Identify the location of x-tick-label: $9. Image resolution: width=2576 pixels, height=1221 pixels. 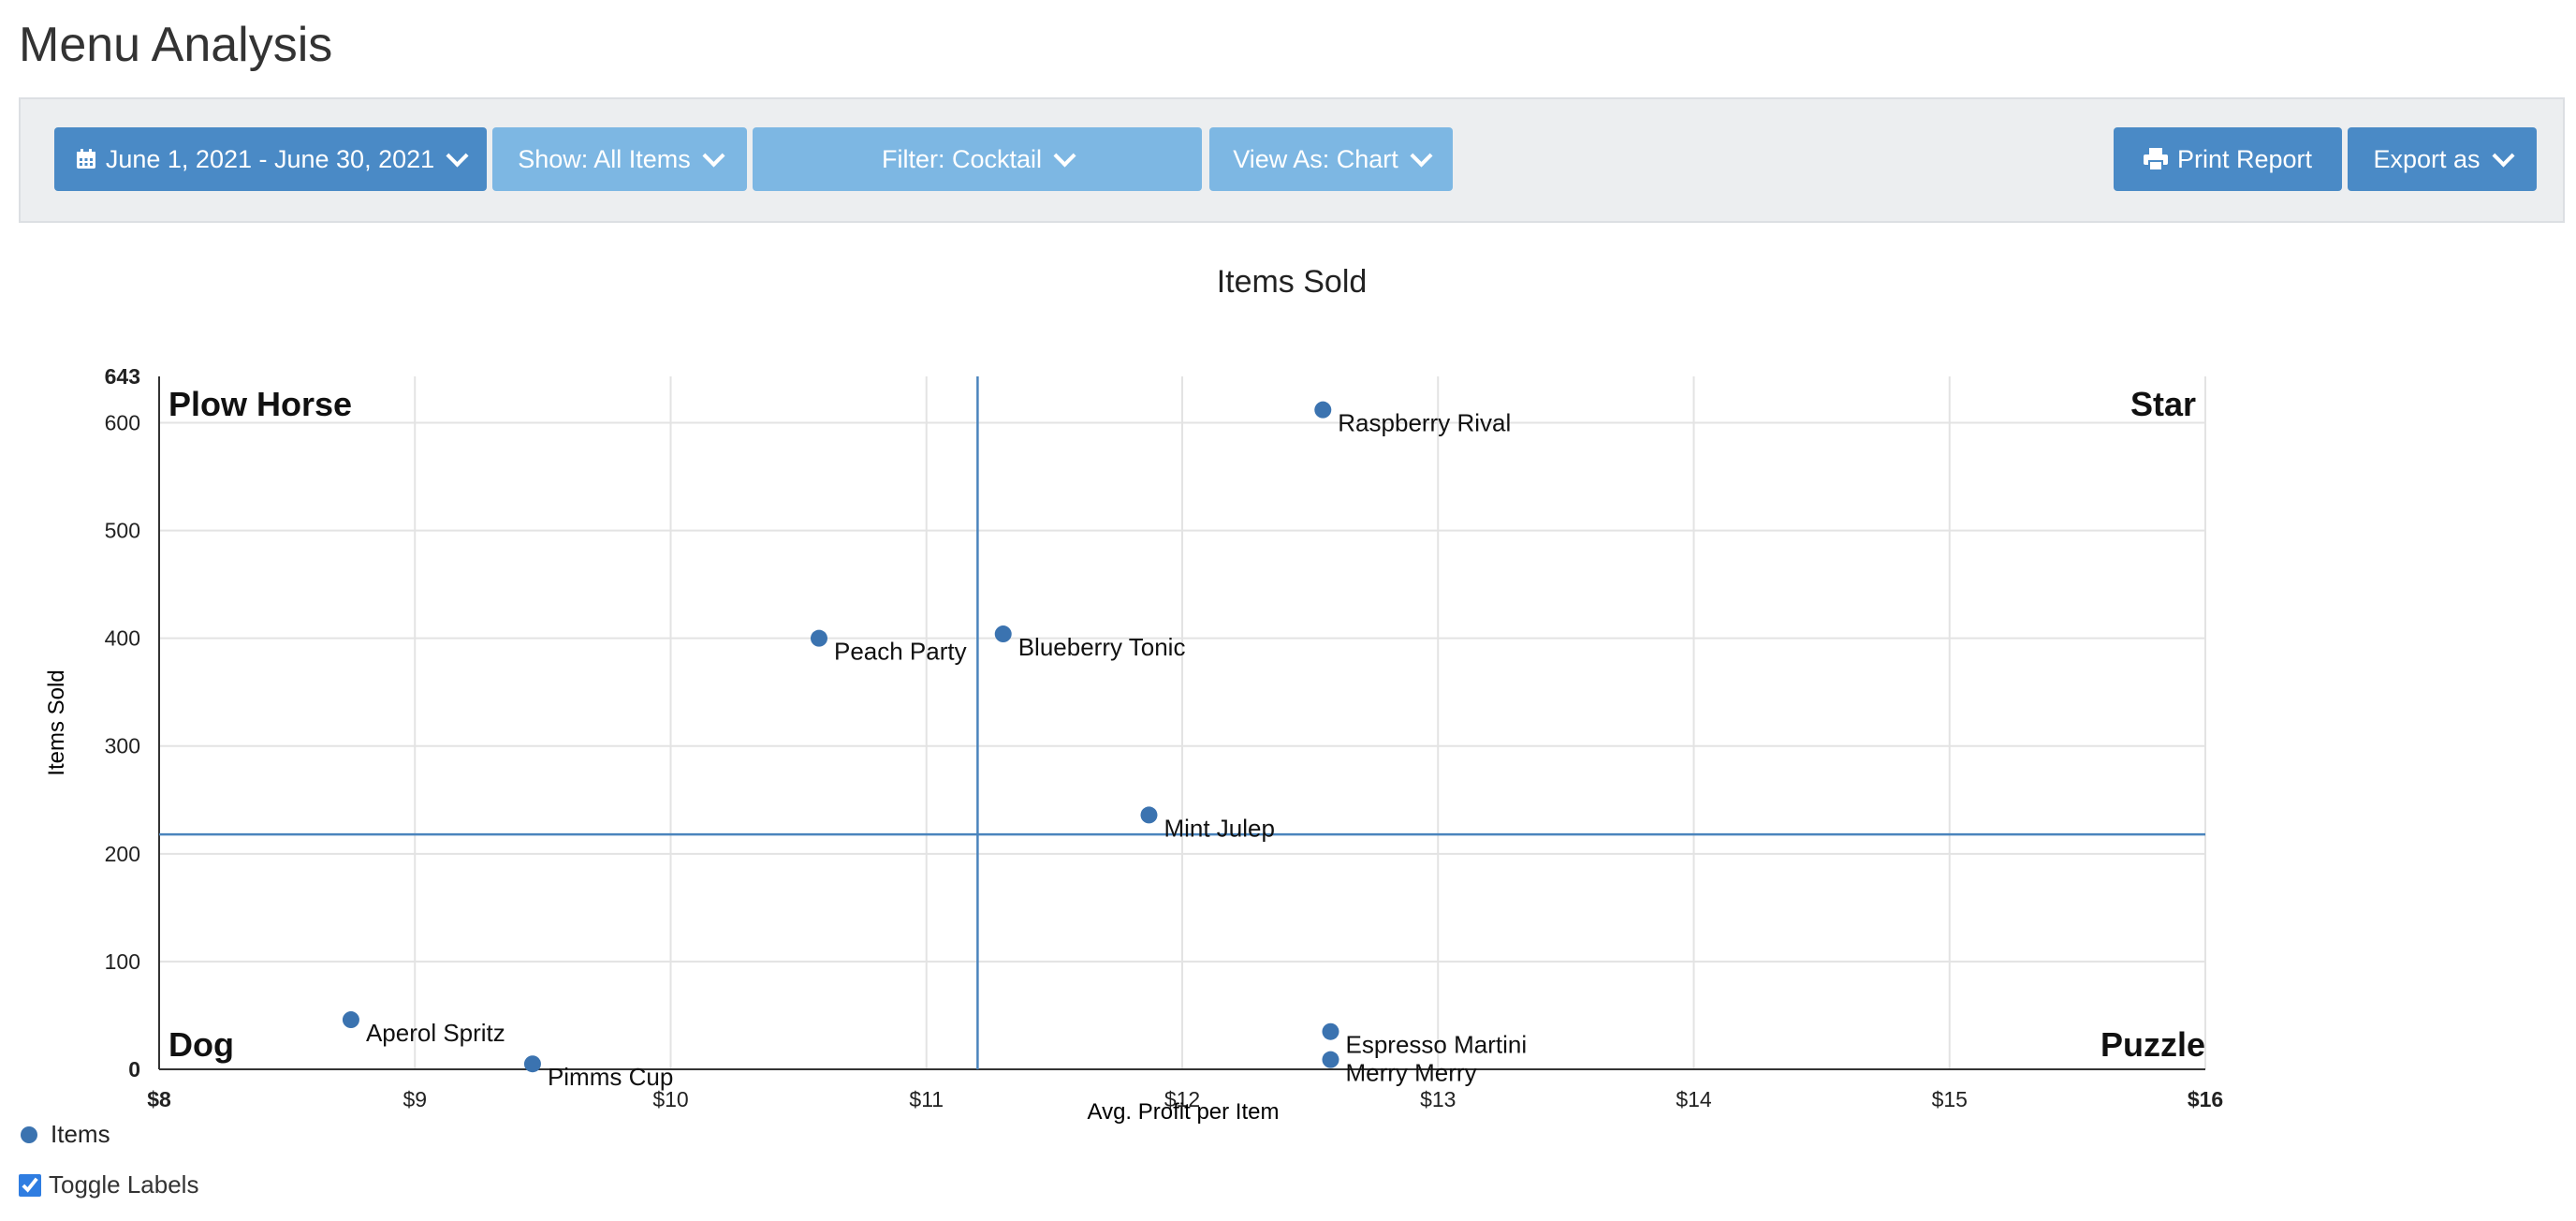
(414, 1099).